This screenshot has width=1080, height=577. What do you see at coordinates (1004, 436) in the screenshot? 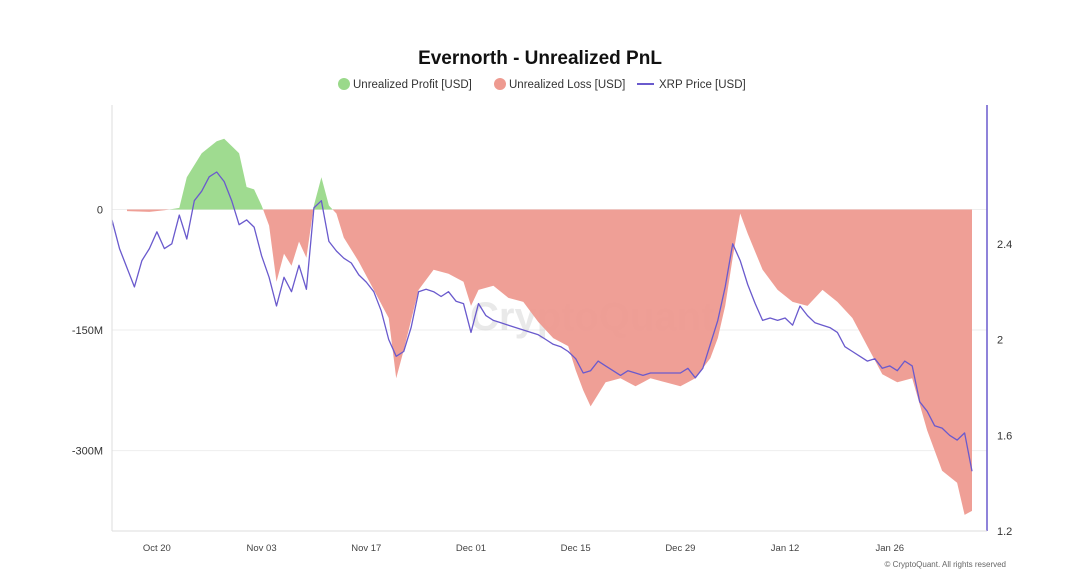
I see `right-tick-label-2: 1.6` at bounding box center [1004, 436].